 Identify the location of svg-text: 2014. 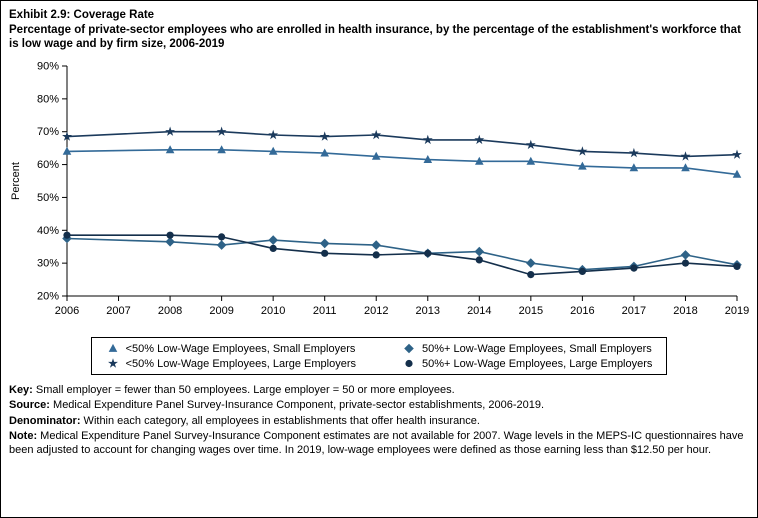
(479, 311).